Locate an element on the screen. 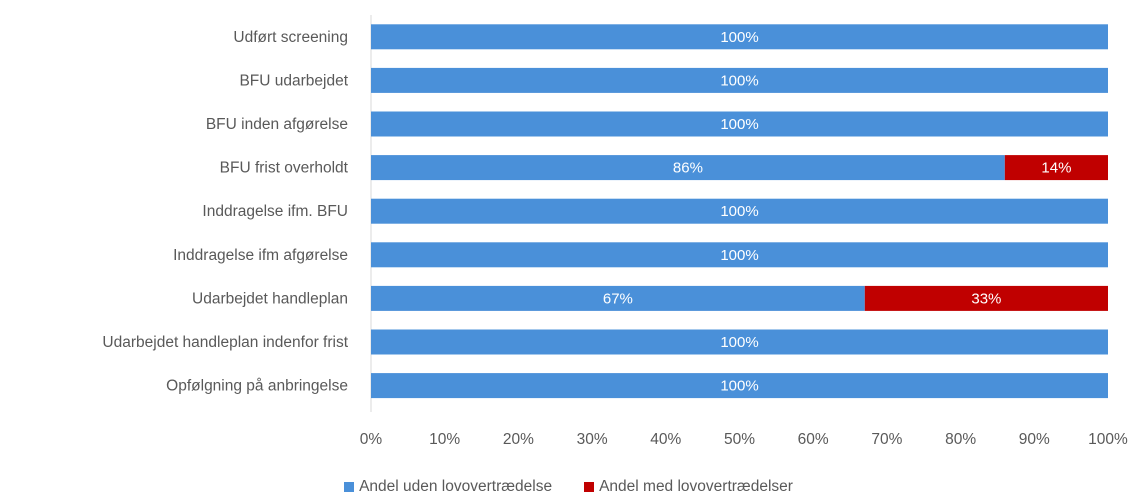  x-tick-label: 90% is located at coordinates (1034, 439).